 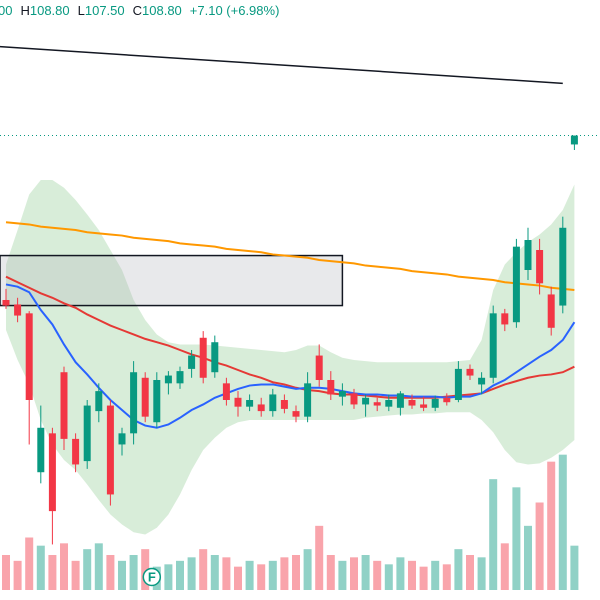 What do you see at coordinates (172, 280) in the screenshot?
I see `zone-box` at bounding box center [172, 280].